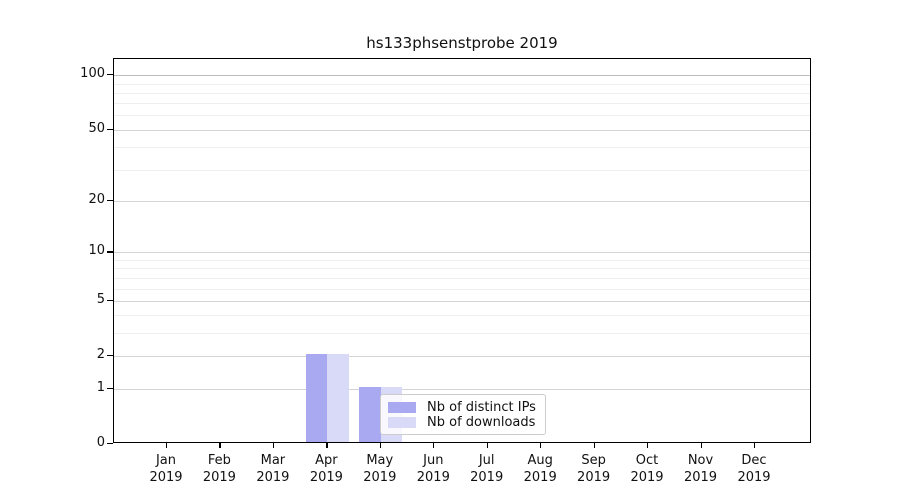 The width and height of the screenshot is (900, 500). Describe the element at coordinates (487, 469) in the screenshot. I see `x-tick-label: Jul 2019` at that location.